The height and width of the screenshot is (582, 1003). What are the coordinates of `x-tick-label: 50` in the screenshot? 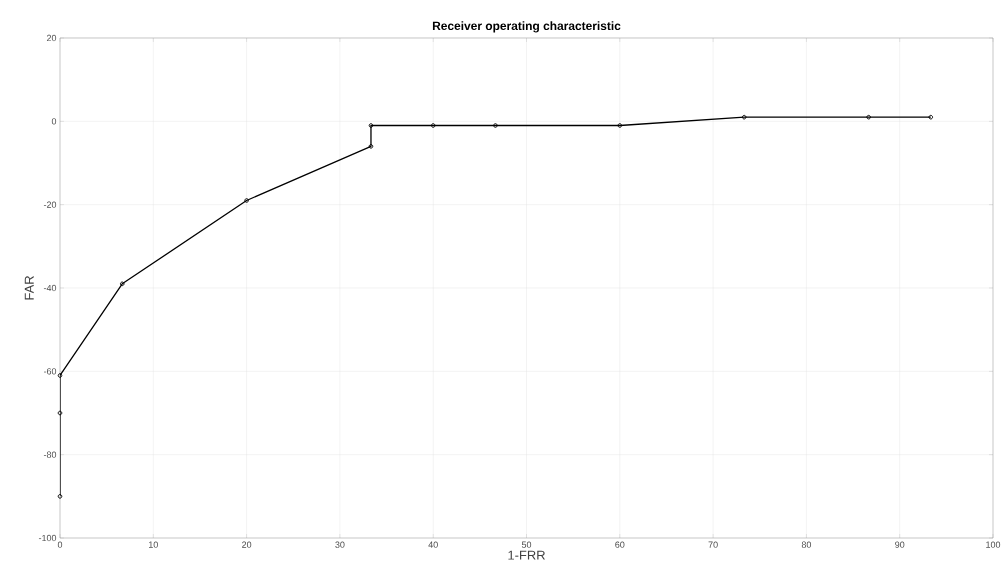 It's located at (526, 544).